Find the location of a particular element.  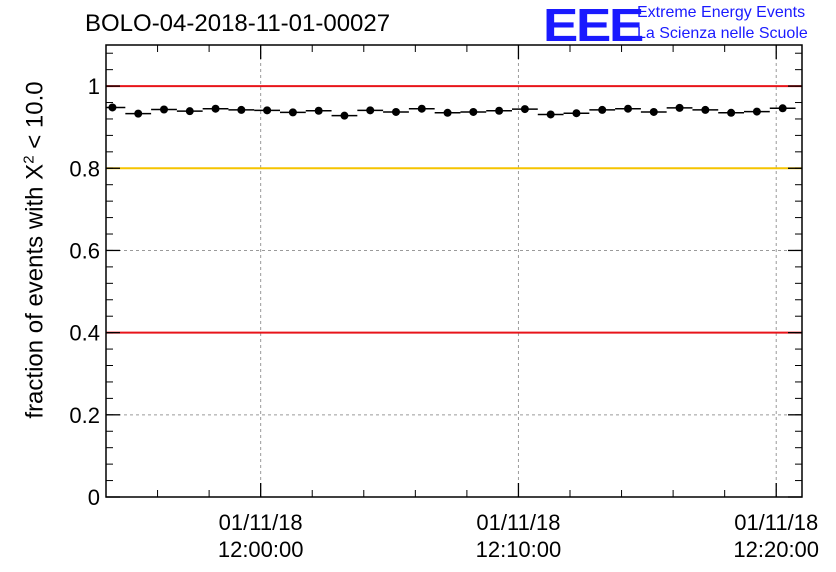

y-tick-label: 0.6 is located at coordinates (84, 250).